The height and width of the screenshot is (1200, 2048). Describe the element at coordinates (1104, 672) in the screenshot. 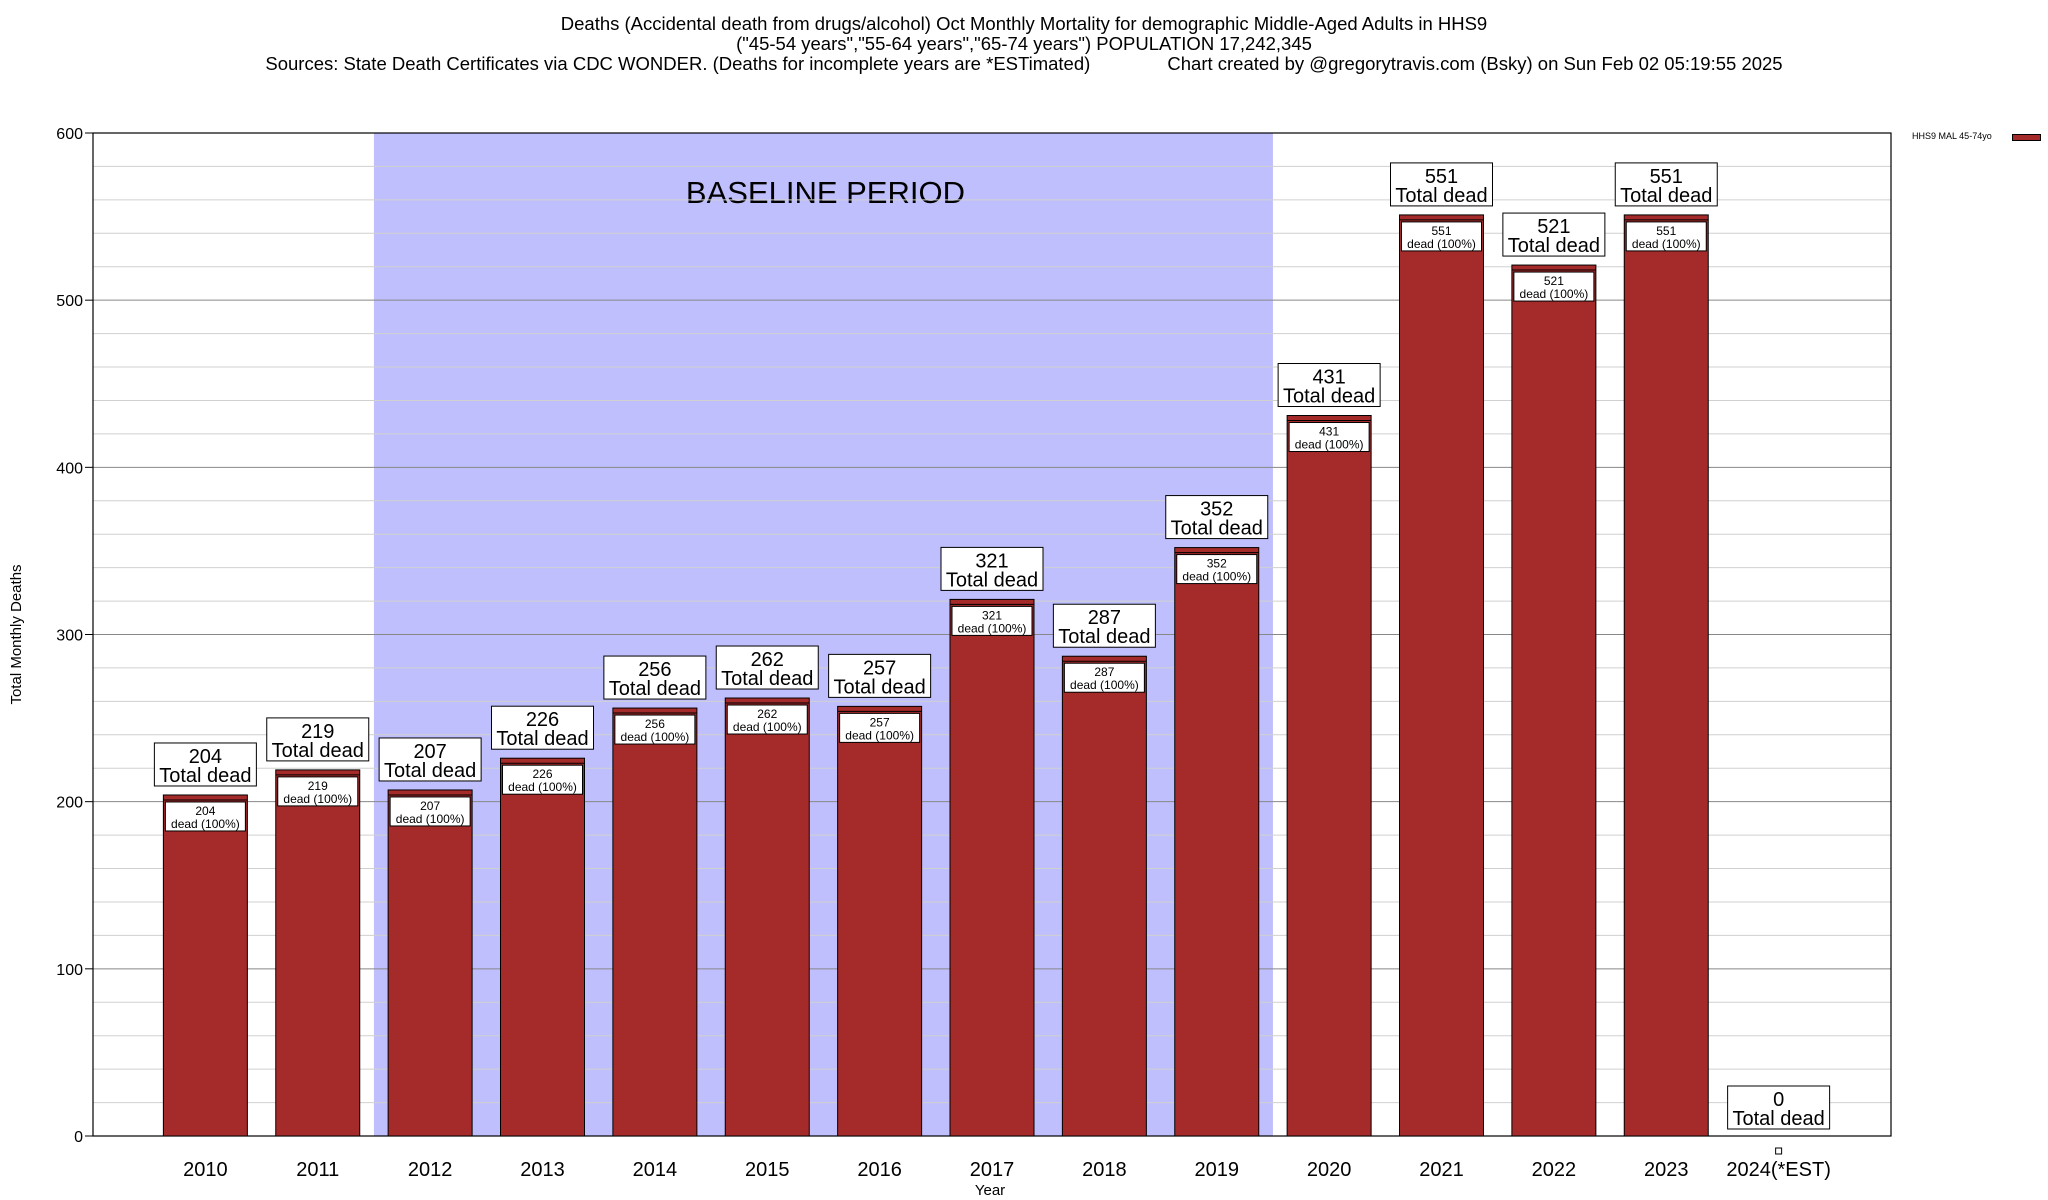

I see `inner-label-value: 287` at that location.